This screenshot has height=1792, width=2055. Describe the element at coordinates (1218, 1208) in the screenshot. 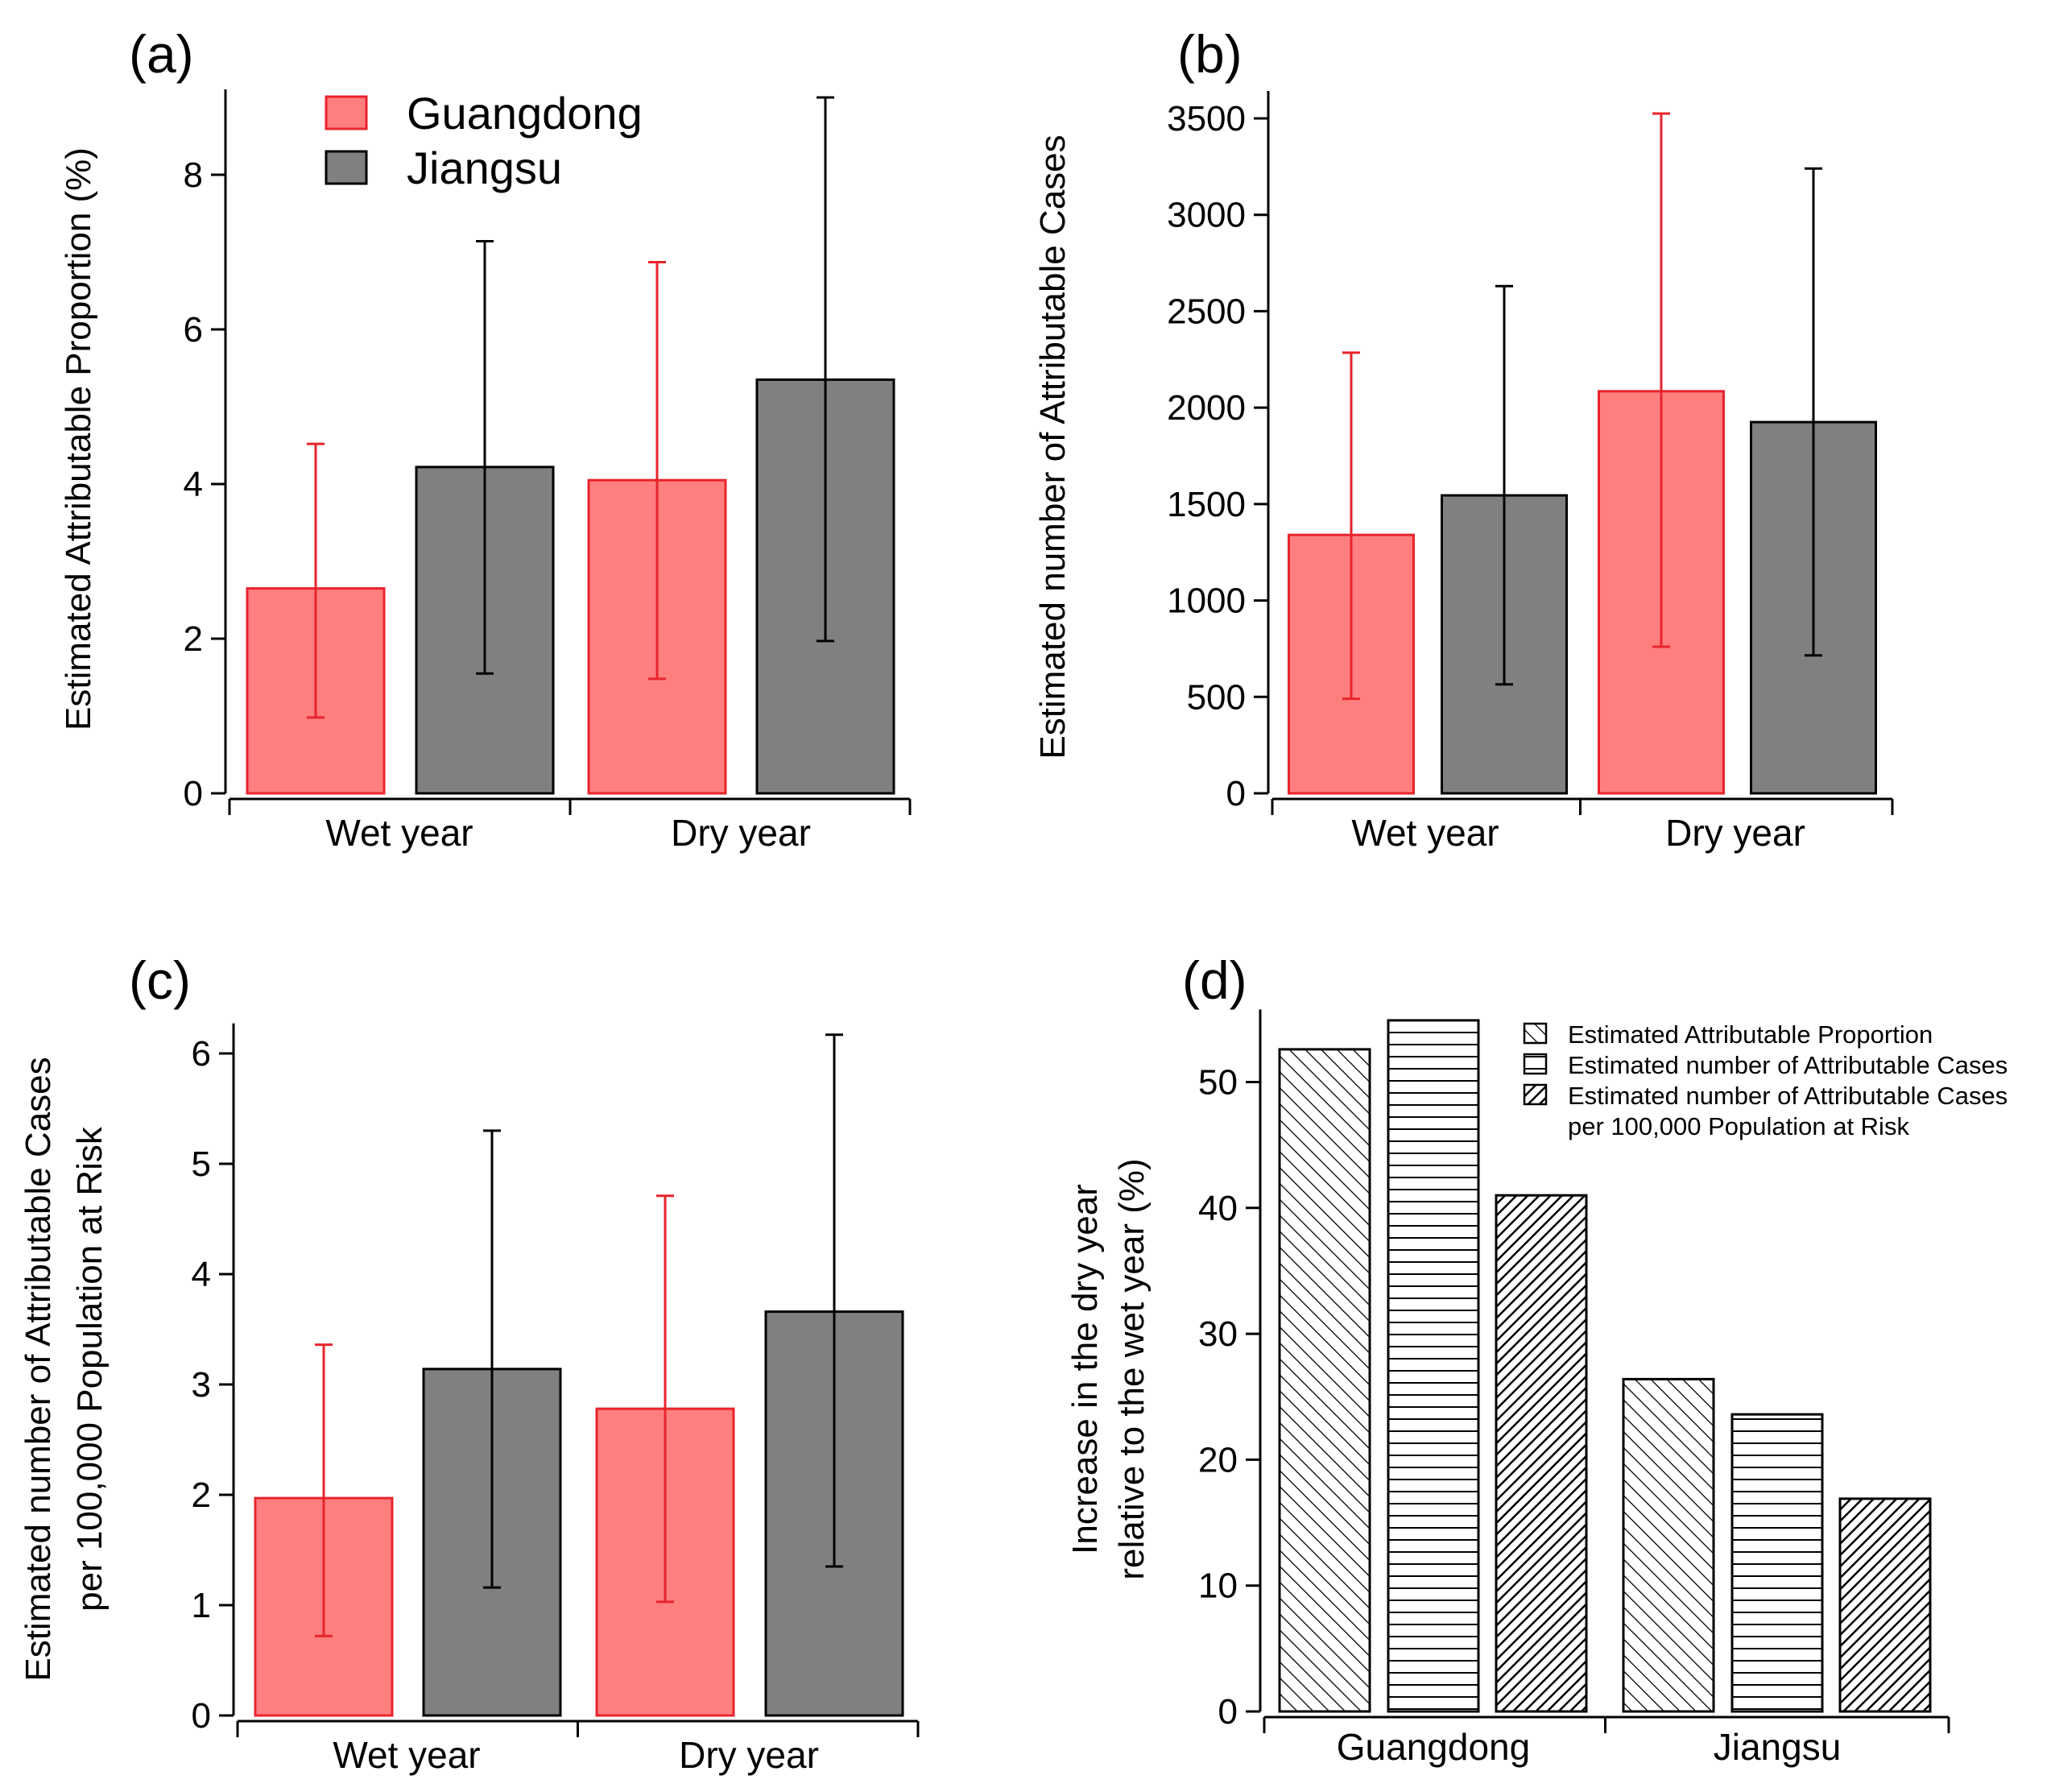

I see `y-tick-label: 40` at that location.